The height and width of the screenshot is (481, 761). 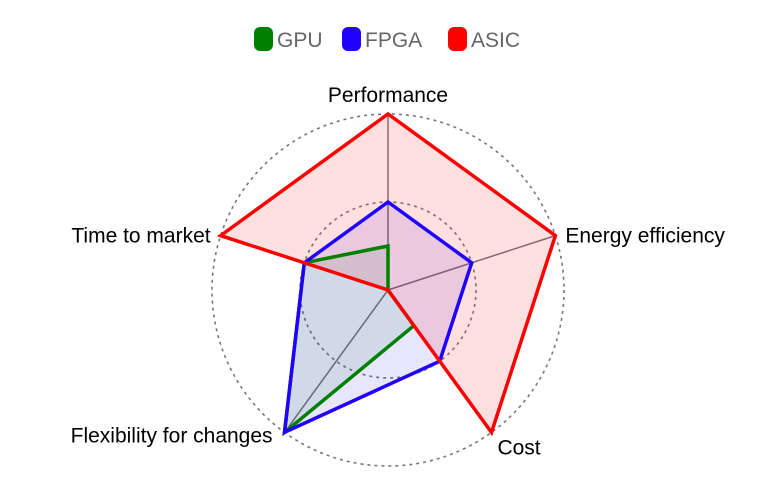 I want to click on axis-label-4: Flexibility for changes, so click(x=172, y=435).